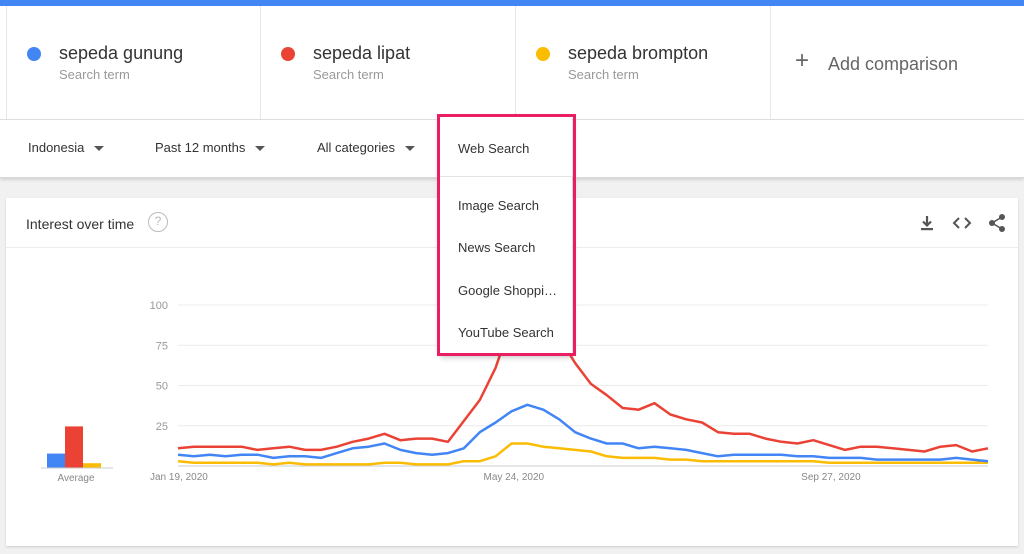 The width and height of the screenshot is (1024, 554). Describe the element at coordinates (494, 148) in the screenshot. I see `menu-item-selected: Web Search` at that location.